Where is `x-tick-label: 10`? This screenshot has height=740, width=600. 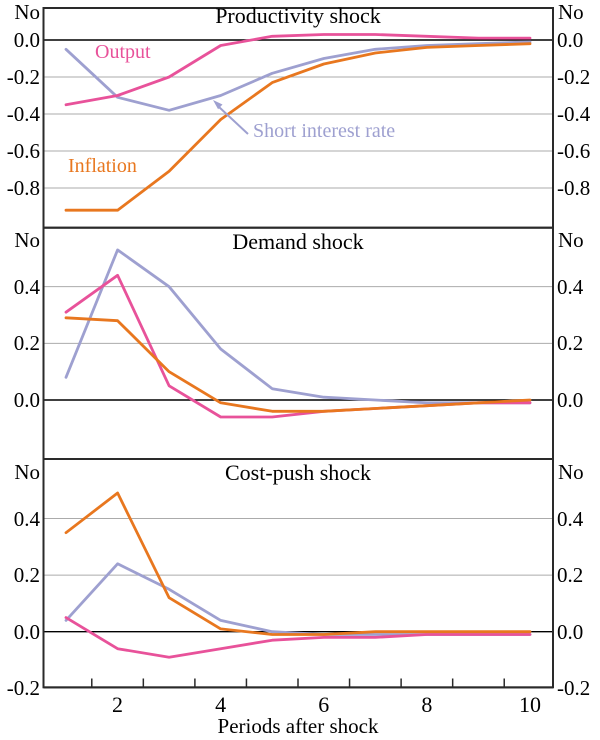 x-tick-label: 10 is located at coordinates (530, 704).